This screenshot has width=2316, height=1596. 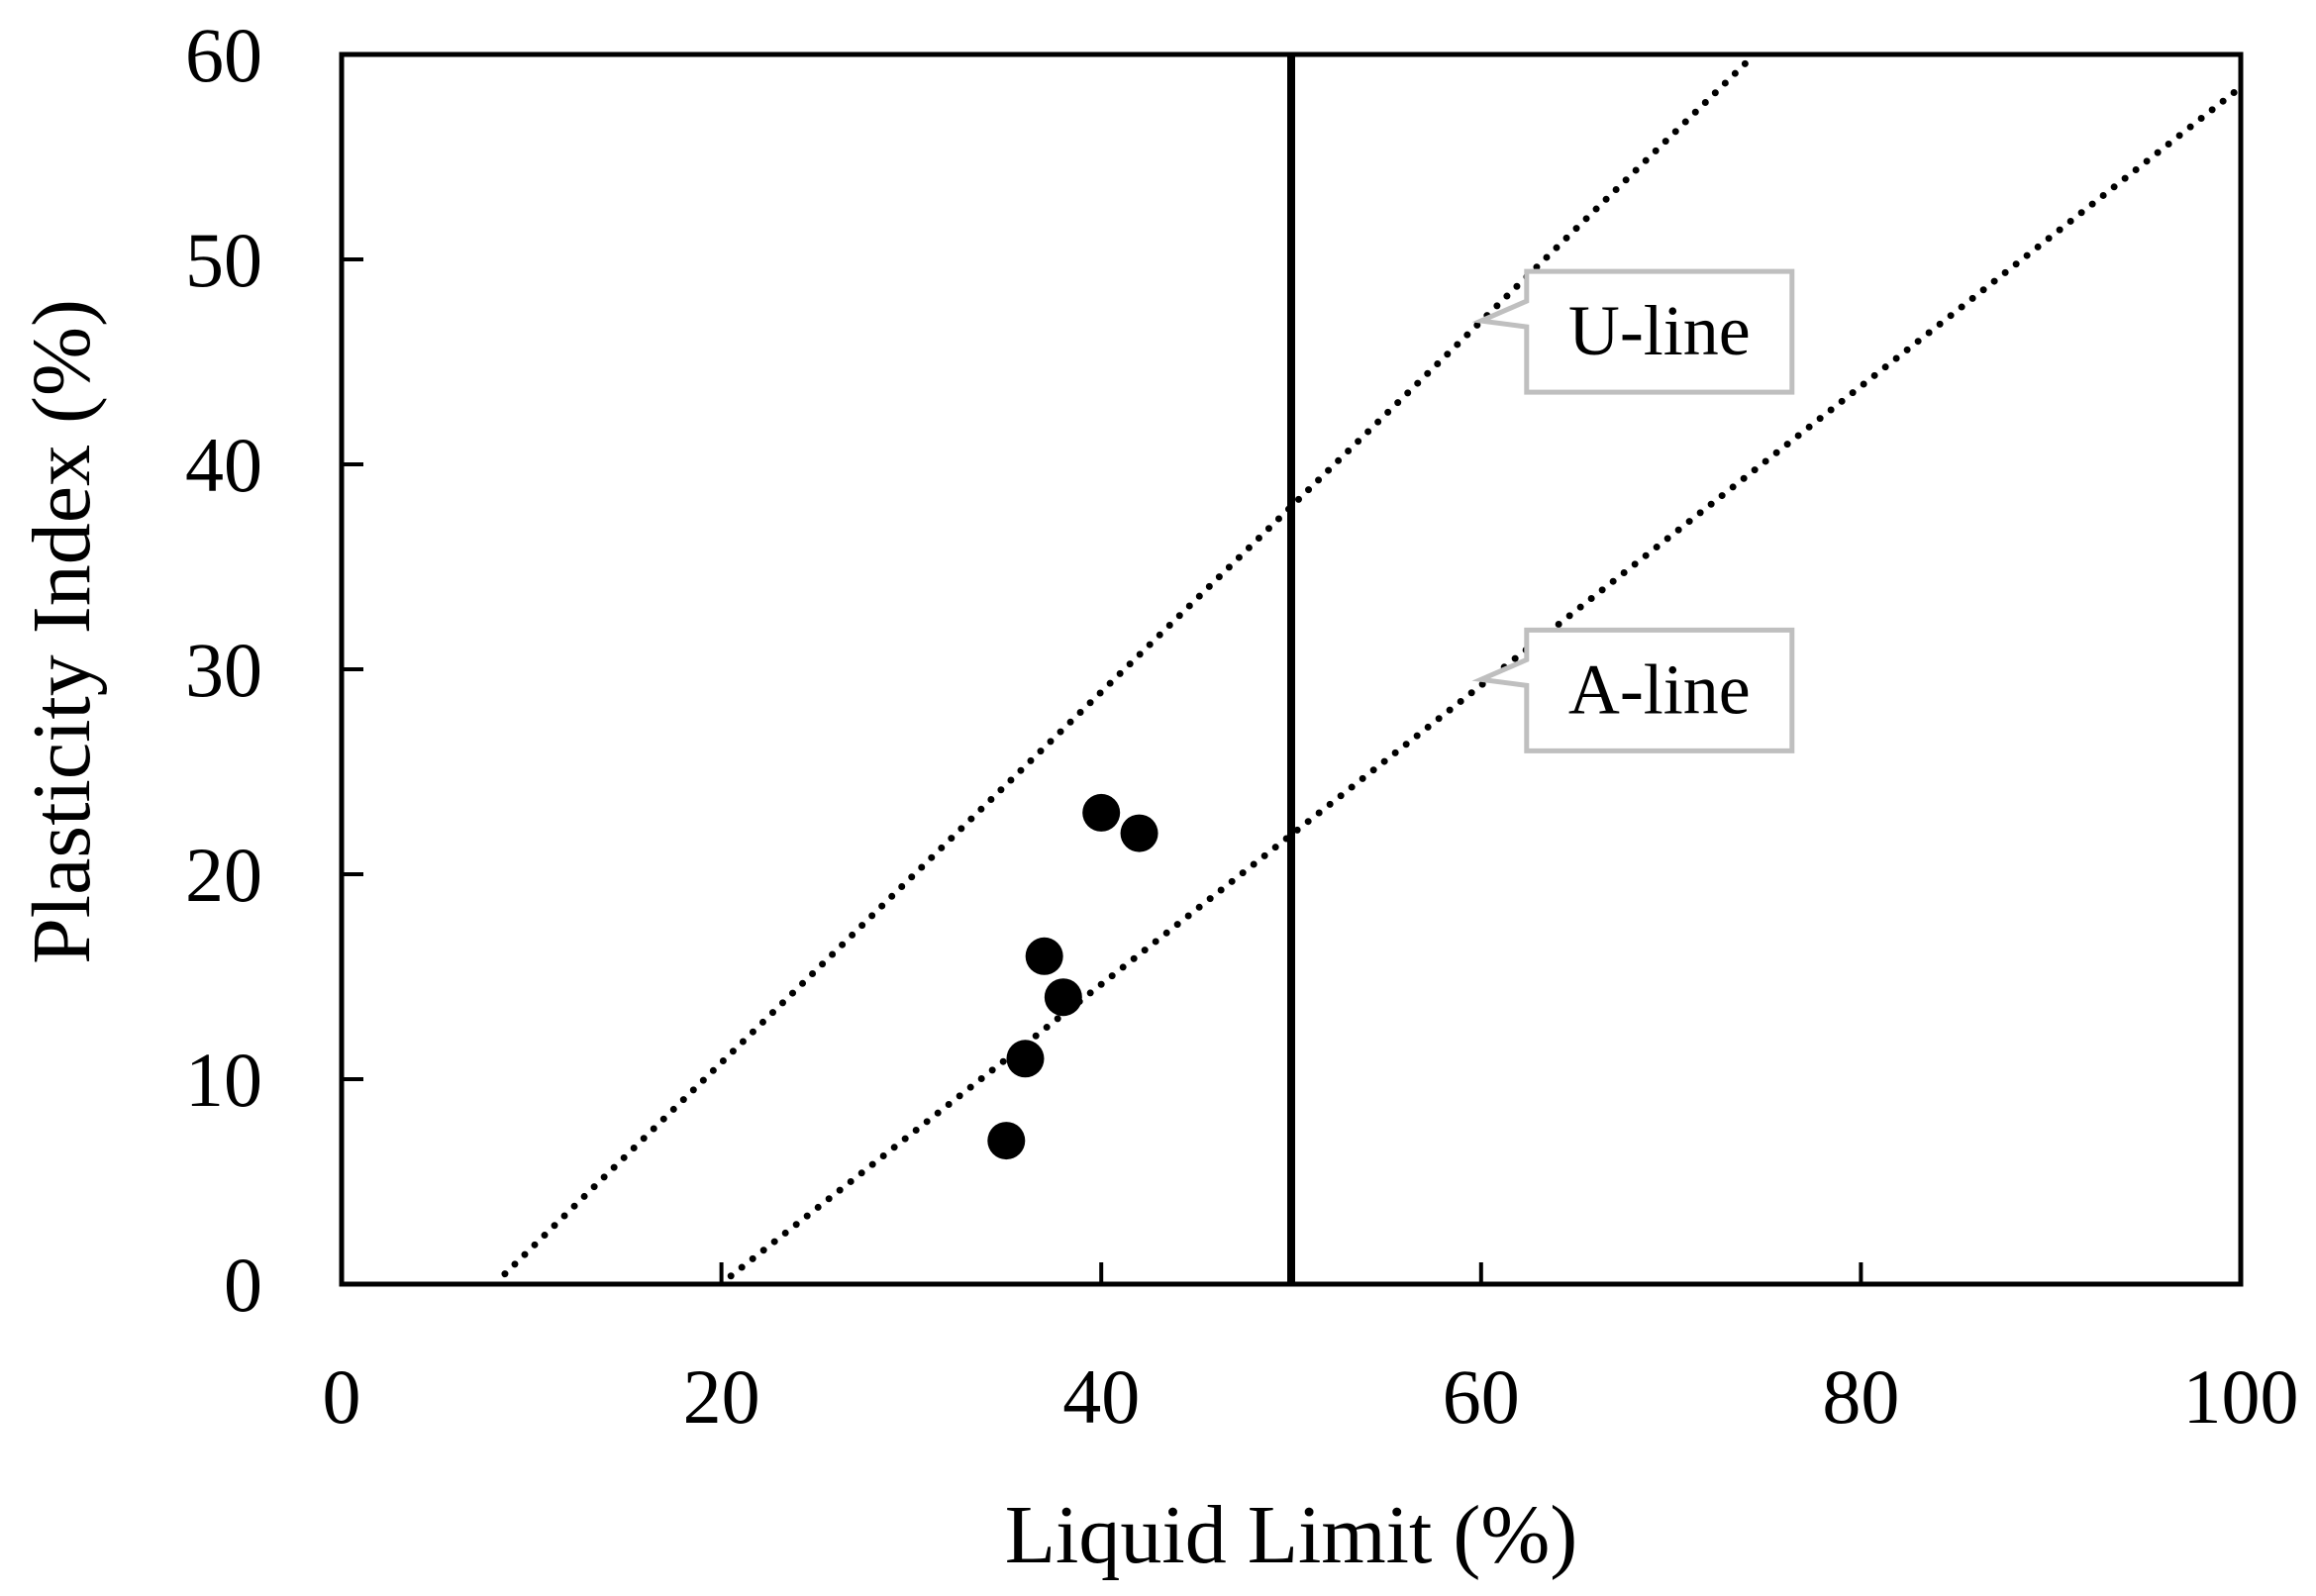 I want to click on callout-label: U-line, so click(x=1659, y=330).